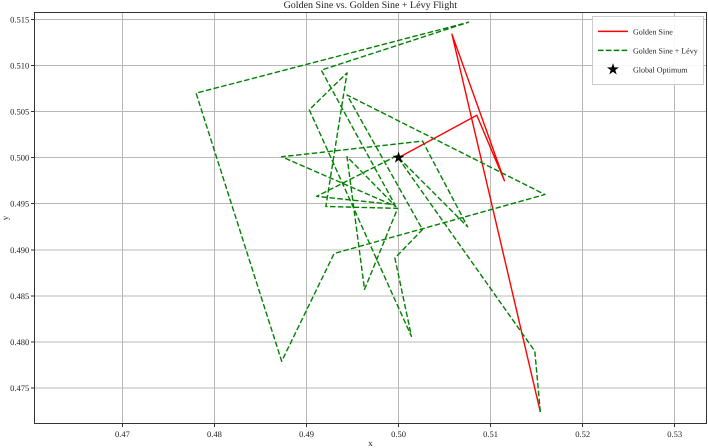 The height and width of the screenshot is (448, 708). Describe the element at coordinates (653, 31) in the screenshot. I see `legend-label: Golden Sine` at that location.